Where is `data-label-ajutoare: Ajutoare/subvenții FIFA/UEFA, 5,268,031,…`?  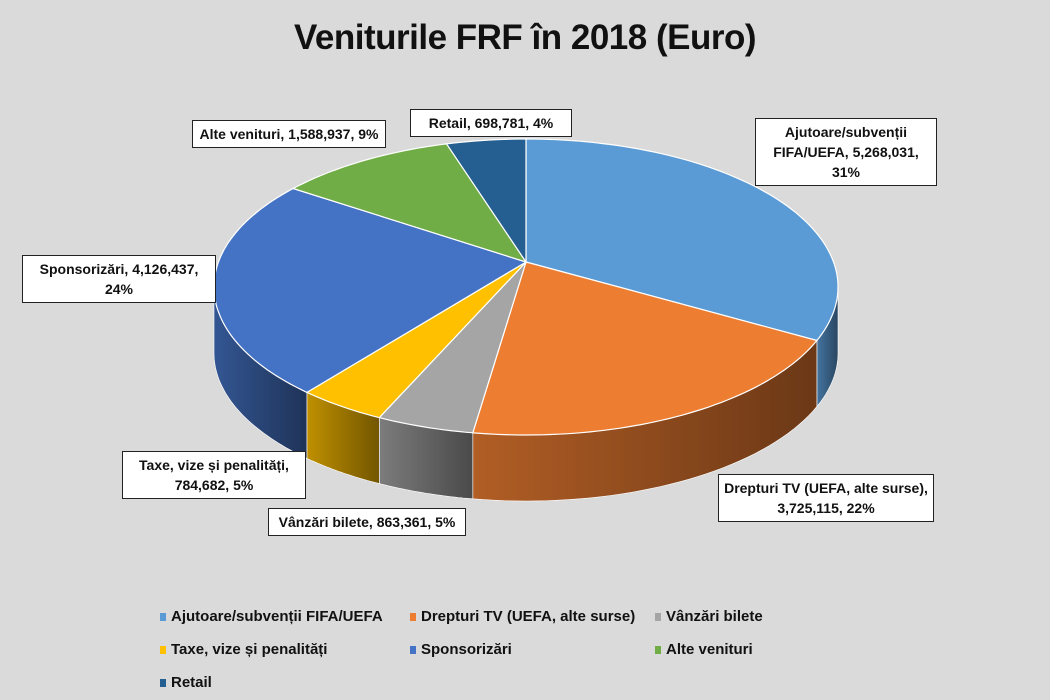
data-label-ajutoare: Ajutoare/subvenții FIFA/UEFA, 5,268,031,… is located at coordinates (846, 152).